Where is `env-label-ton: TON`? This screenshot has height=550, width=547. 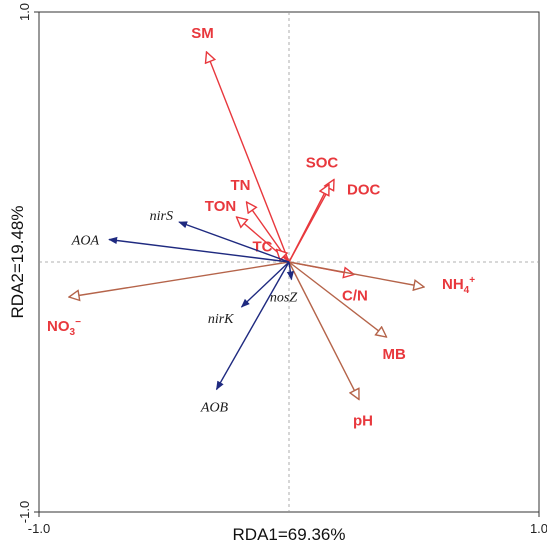
env-label-ton: TON is located at coordinates (220, 206).